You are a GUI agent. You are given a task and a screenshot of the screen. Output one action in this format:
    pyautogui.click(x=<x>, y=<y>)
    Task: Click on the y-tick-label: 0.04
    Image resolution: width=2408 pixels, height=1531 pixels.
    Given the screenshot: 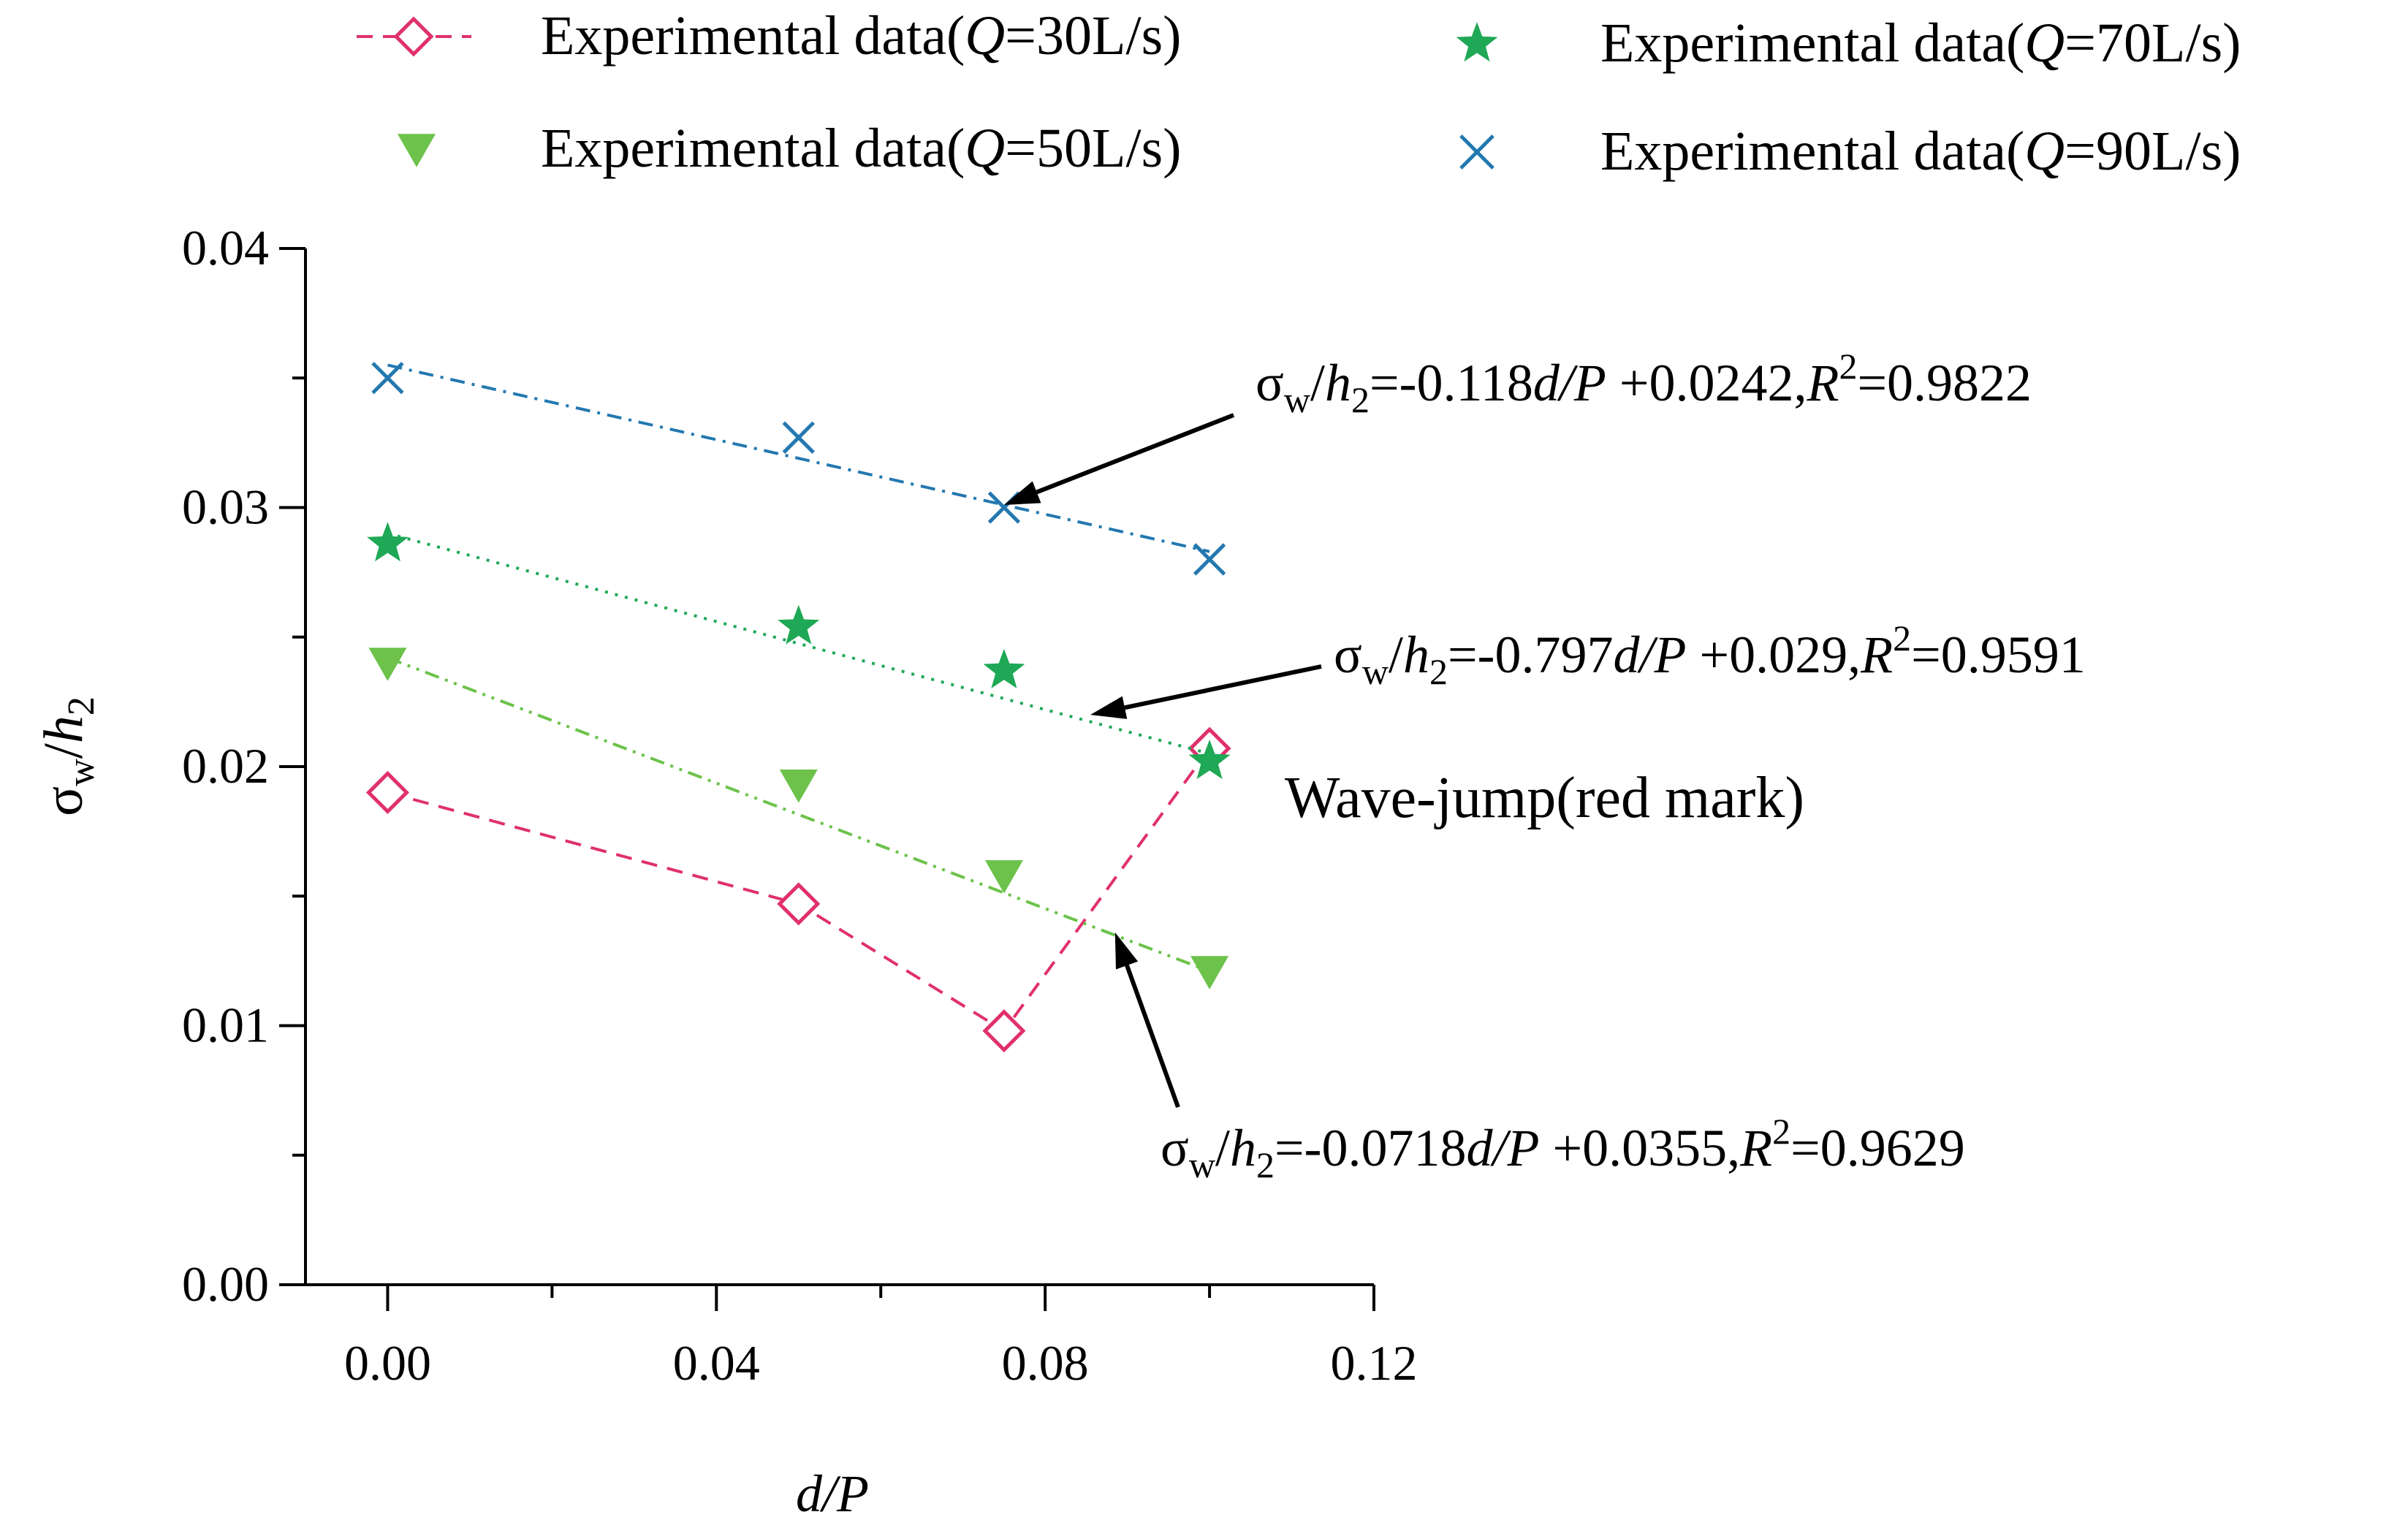 What is the action you would take?
    pyautogui.click(x=225, y=248)
    